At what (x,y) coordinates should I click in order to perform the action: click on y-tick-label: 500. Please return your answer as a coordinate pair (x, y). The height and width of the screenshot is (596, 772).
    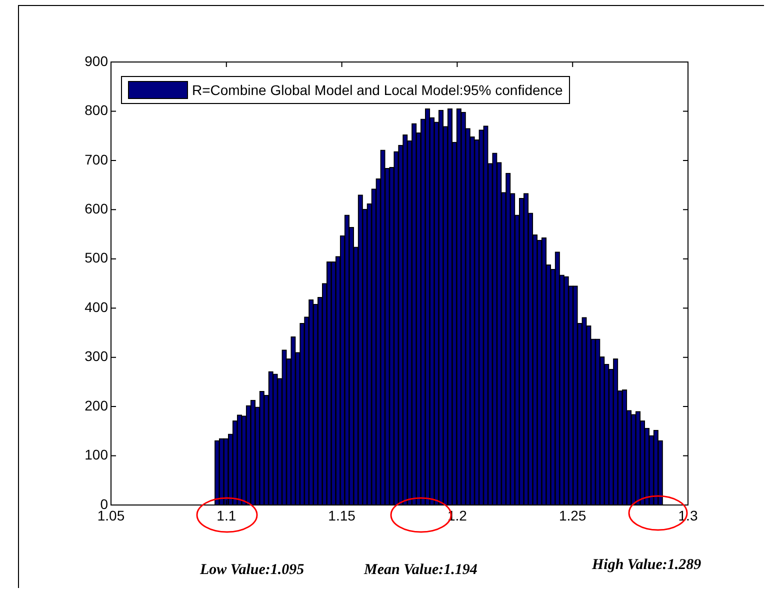
    Looking at the image, I should click on (96, 258).